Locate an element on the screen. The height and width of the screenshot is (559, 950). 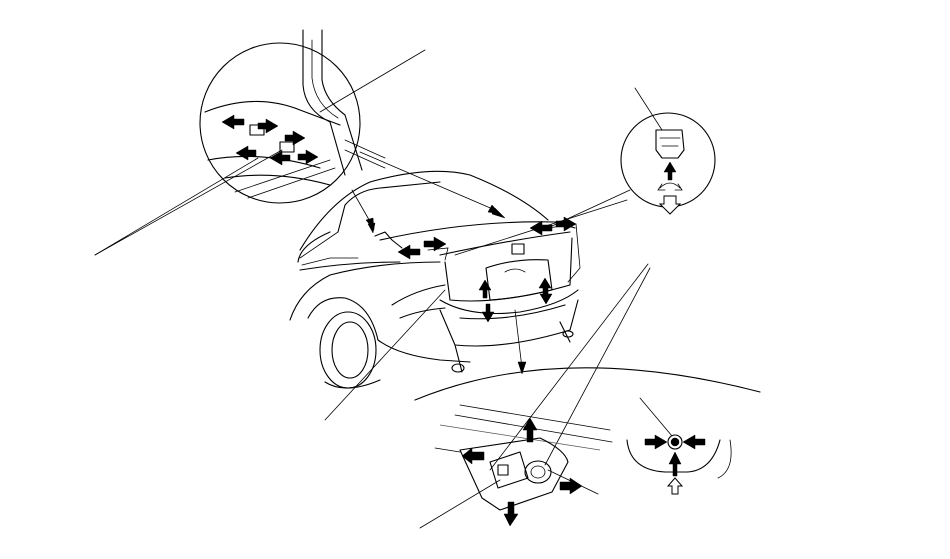
car-rear-view is located at coordinates (435, 279).